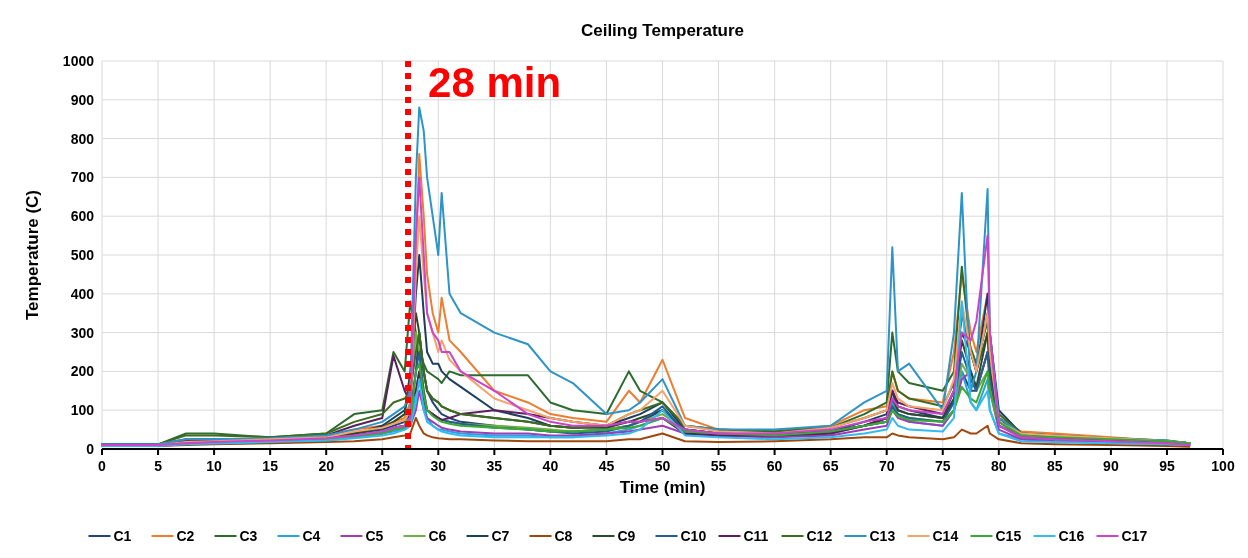 The image size is (1248, 558). Describe the element at coordinates (122, 535) in the screenshot. I see `legend-label: C1` at that location.